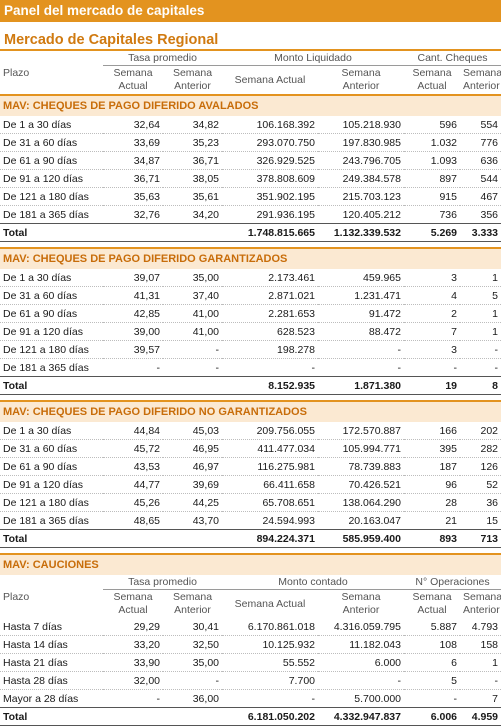 This screenshot has height=726, width=501. What do you see at coordinates (133, 431) in the screenshot?
I see `value-cell: 44,84` at bounding box center [133, 431].